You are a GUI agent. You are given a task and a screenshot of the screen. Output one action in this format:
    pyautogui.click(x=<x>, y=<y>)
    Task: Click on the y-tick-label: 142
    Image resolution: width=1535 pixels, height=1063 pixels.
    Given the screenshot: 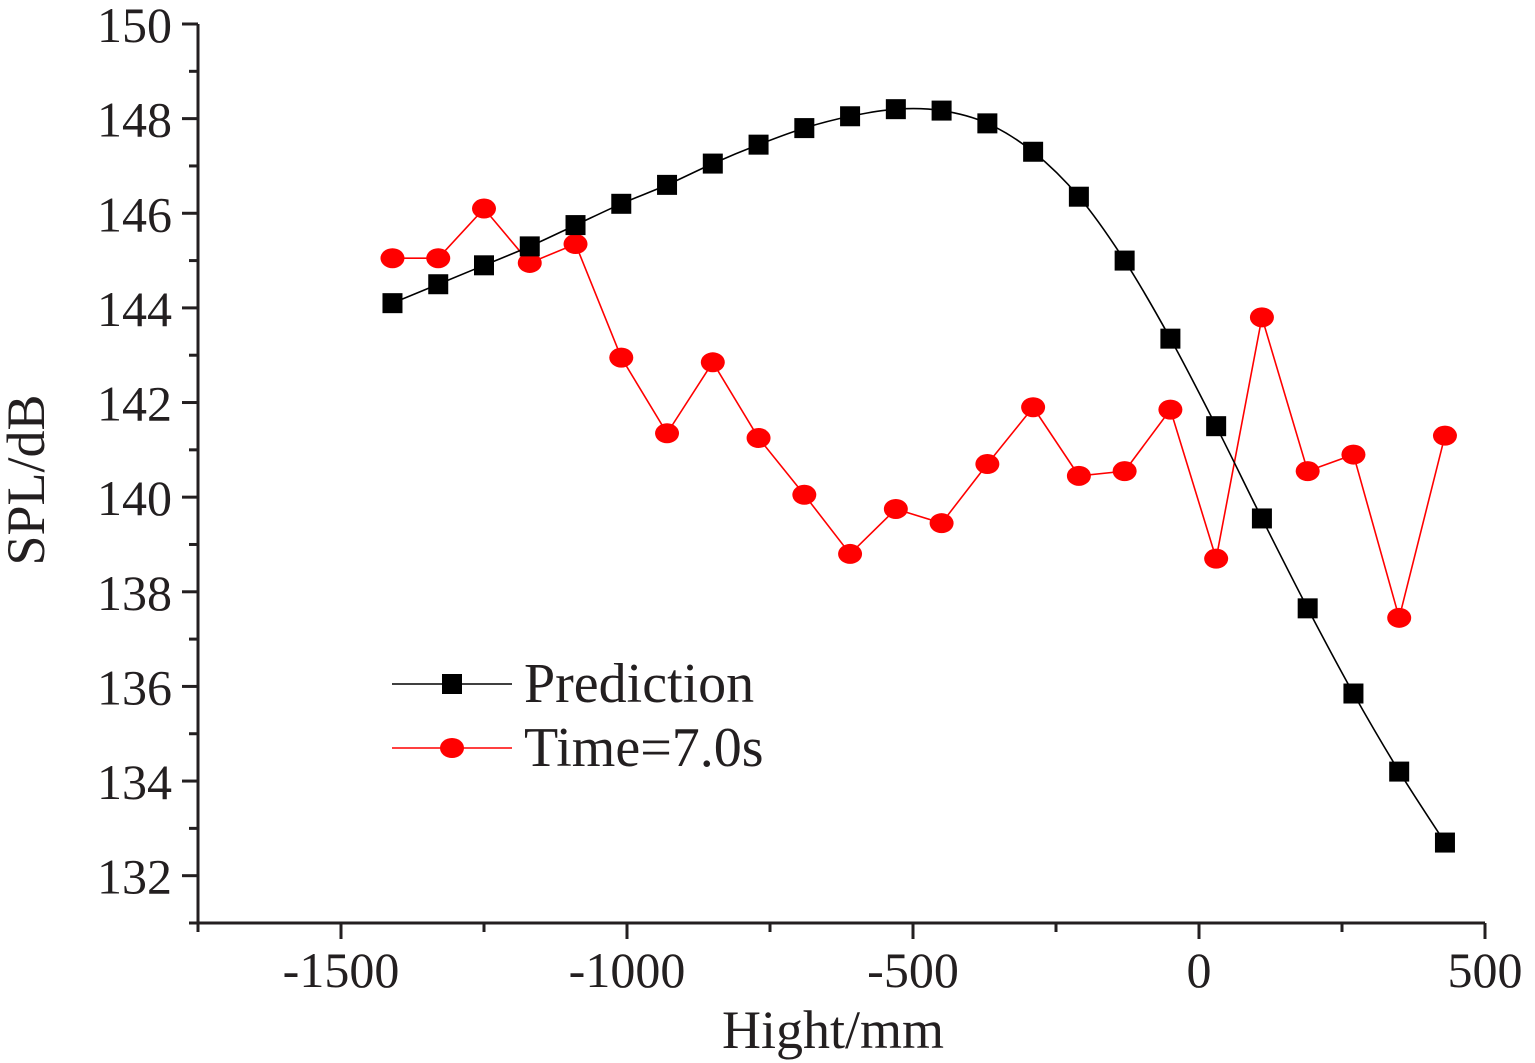 What is the action you would take?
    pyautogui.click(x=134, y=404)
    